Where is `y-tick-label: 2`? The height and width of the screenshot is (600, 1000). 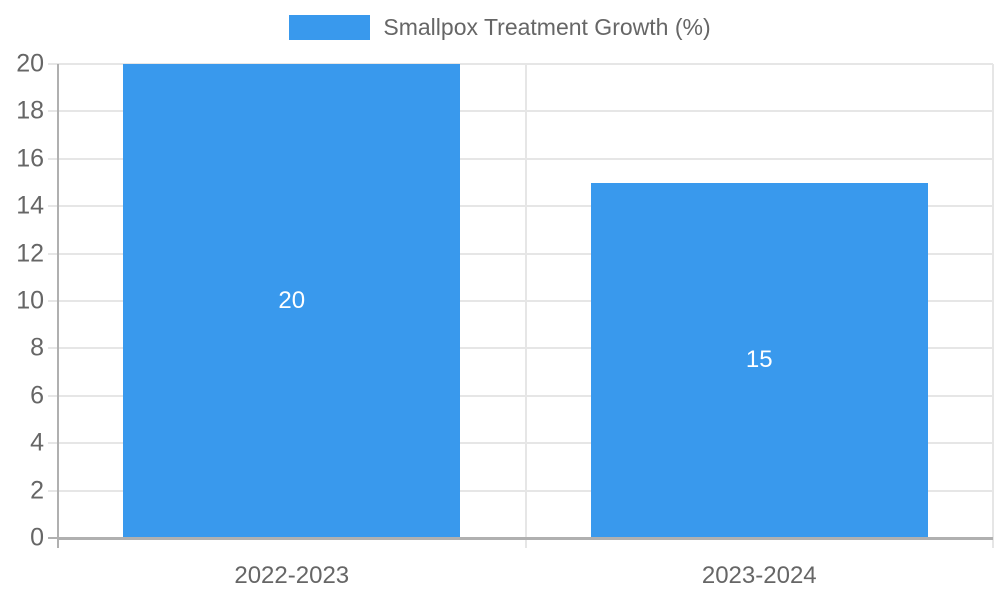
y-tick-label: 2 is located at coordinates (37, 490).